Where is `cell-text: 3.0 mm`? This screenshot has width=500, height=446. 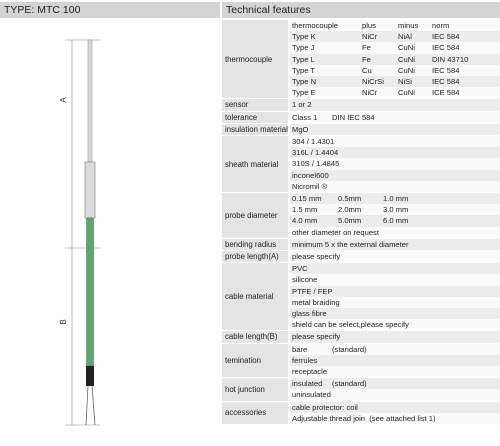 cell-text: 3.0 mm is located at coordinates (396, 210).